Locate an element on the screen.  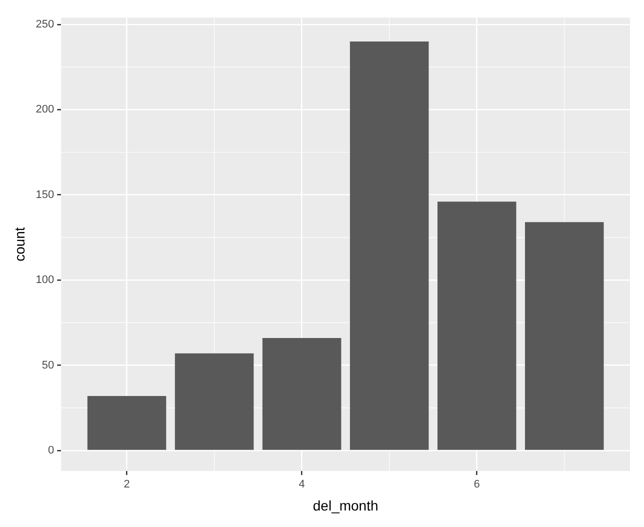
y-tick-label: 100 is located at coordinates (45, 280).